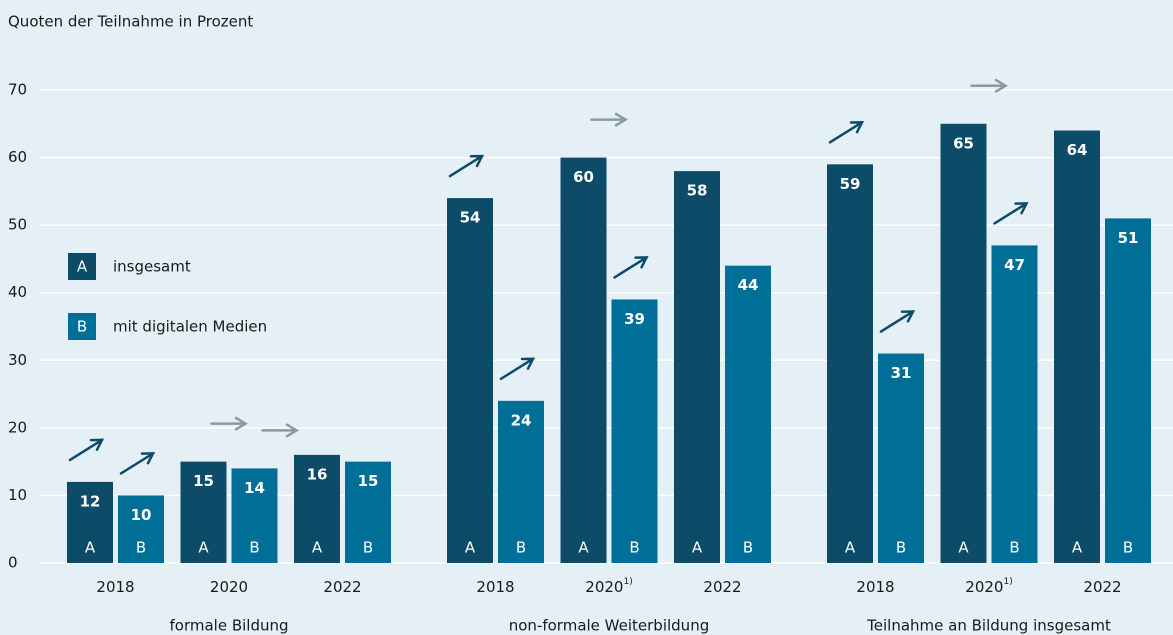 The height and width of the screenshot is (635, 1173). Describe the element at coordinates (748, 285) in the screenshot. I see `value-label: 44` at that location.